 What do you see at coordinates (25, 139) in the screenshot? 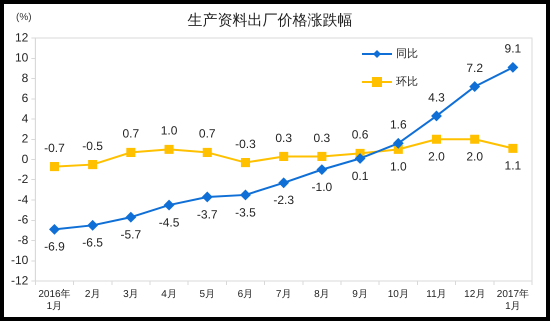
I see `y-tick-label: 2` at bounding box center [25, 139].